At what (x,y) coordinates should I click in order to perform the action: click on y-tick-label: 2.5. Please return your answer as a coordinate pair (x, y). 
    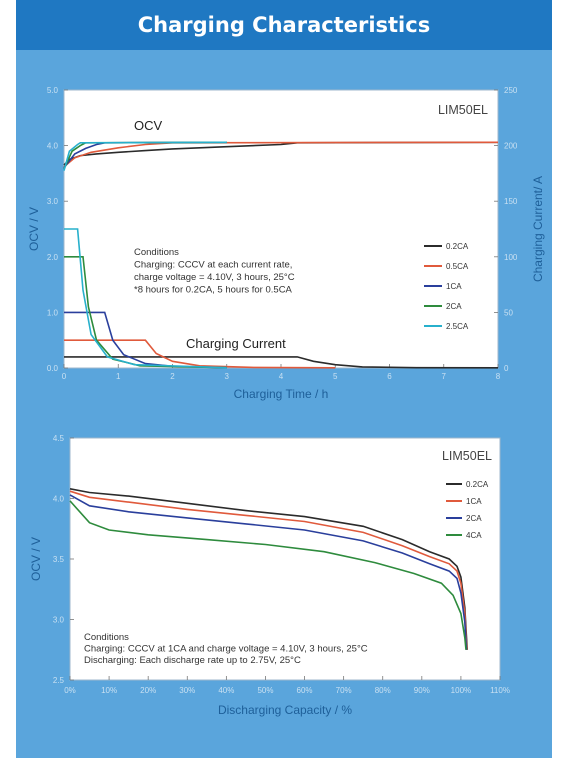
    Looking at the image, I should click on (59, 680).